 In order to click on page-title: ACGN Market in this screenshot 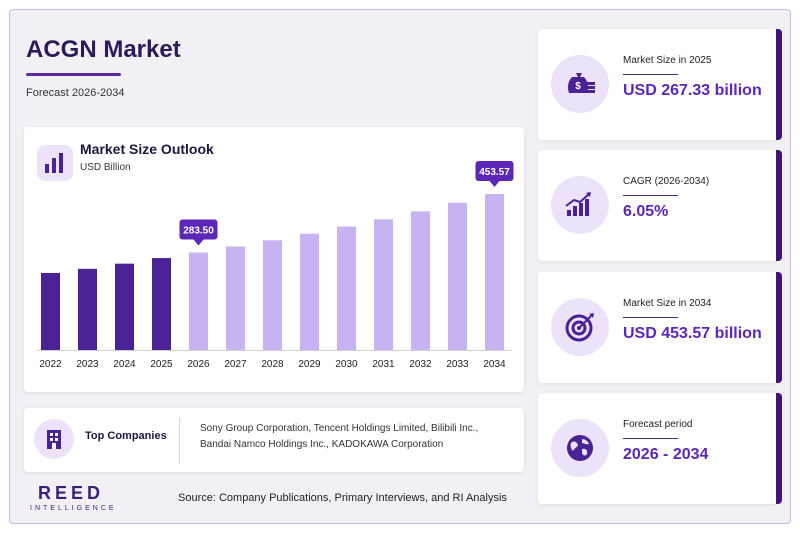, I will do `click(103, 49)`.